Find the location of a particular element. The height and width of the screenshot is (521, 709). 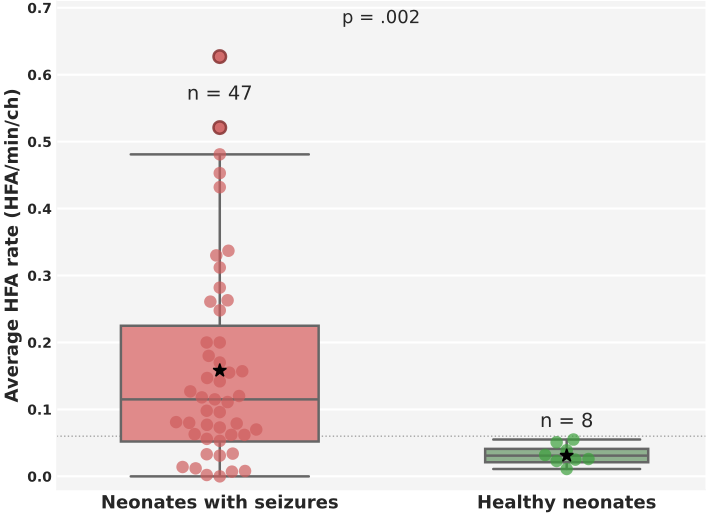

annotation: n = 47 is located at coordinates (219, 92).